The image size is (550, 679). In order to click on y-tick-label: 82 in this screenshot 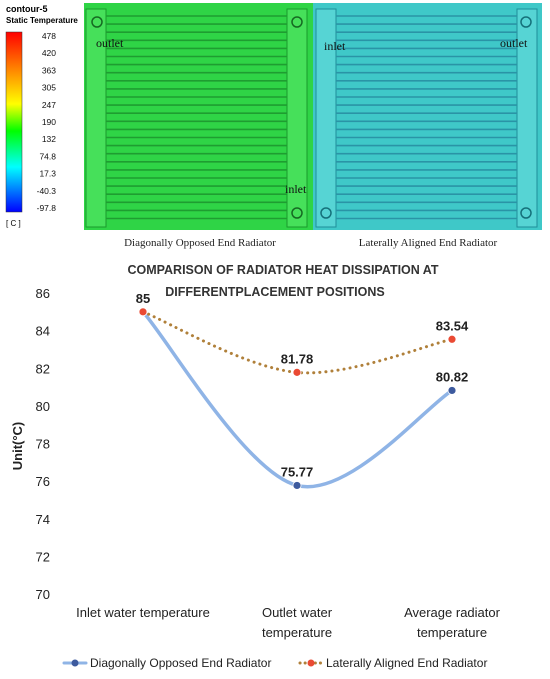, I will do `click(43, 368)`.